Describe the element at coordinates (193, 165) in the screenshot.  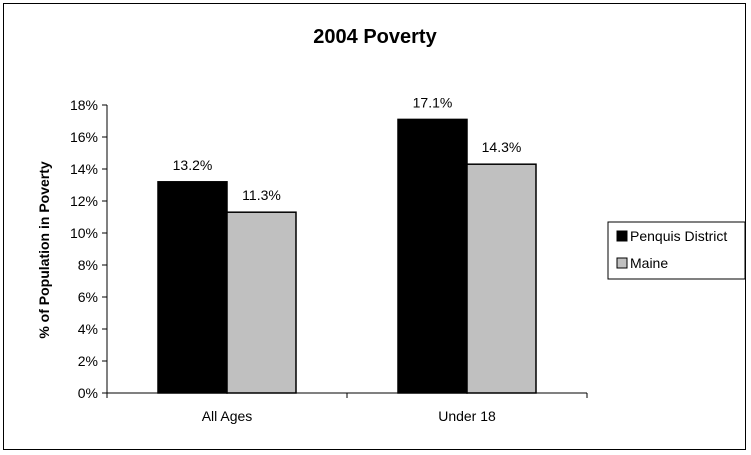
I see `data-label: 13.2%` at that location.